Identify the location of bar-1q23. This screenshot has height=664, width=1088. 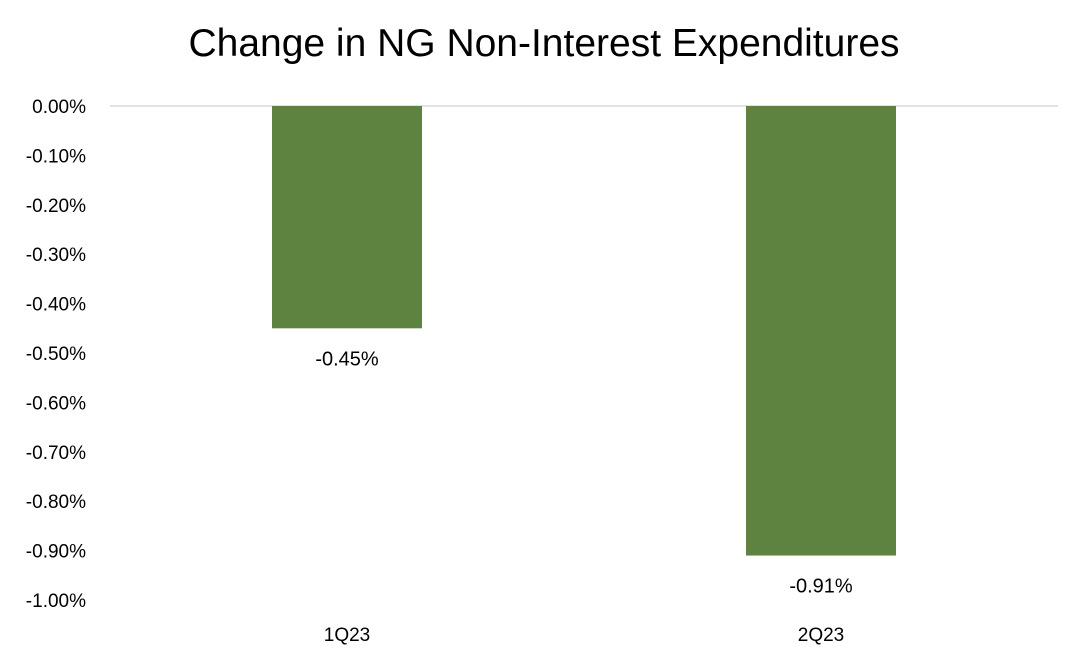
(347, 217).